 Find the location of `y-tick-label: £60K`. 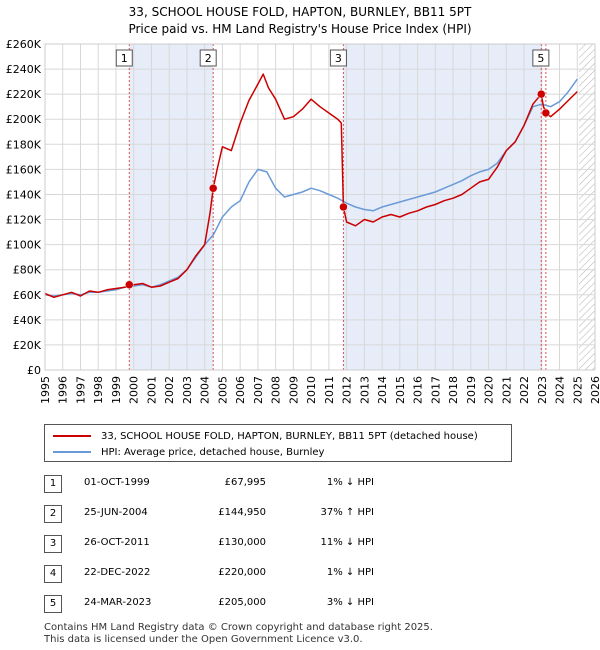

y-tick-label: £60K is located at coordinates (27, 295).